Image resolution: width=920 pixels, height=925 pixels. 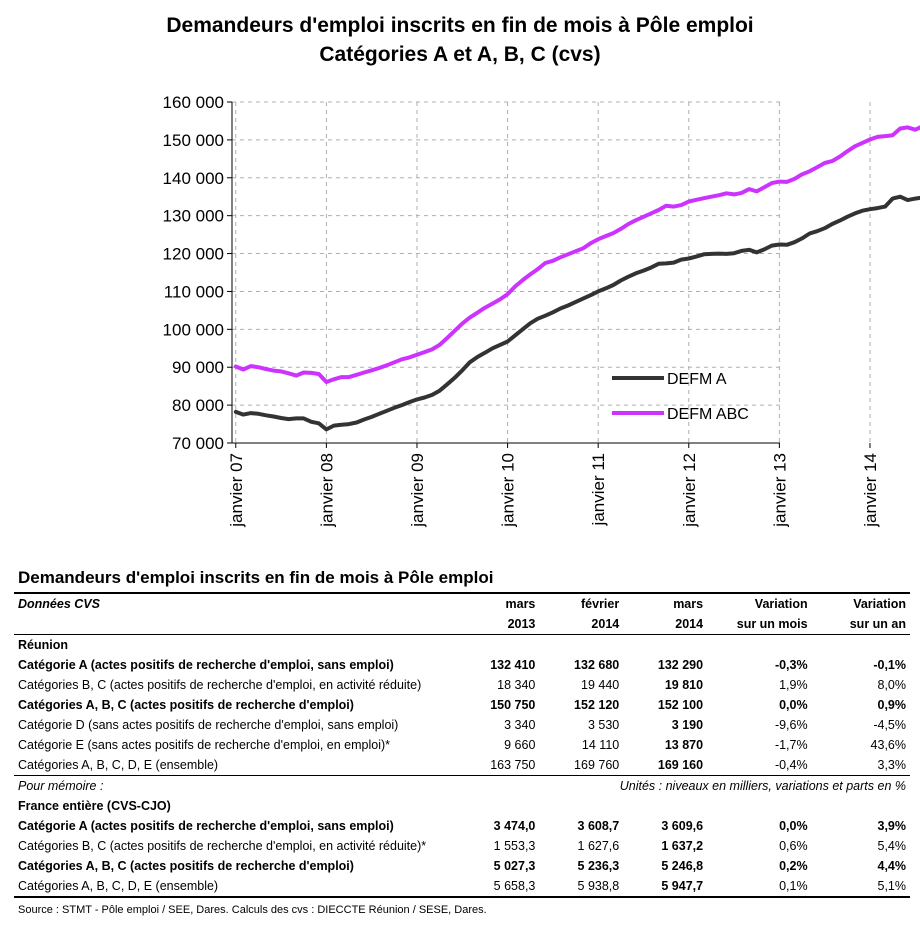 What do you see at coordinates (193, 178) in the screenshot?
I see `y-tick-label: 140 000` at bounding box center [193, 178].